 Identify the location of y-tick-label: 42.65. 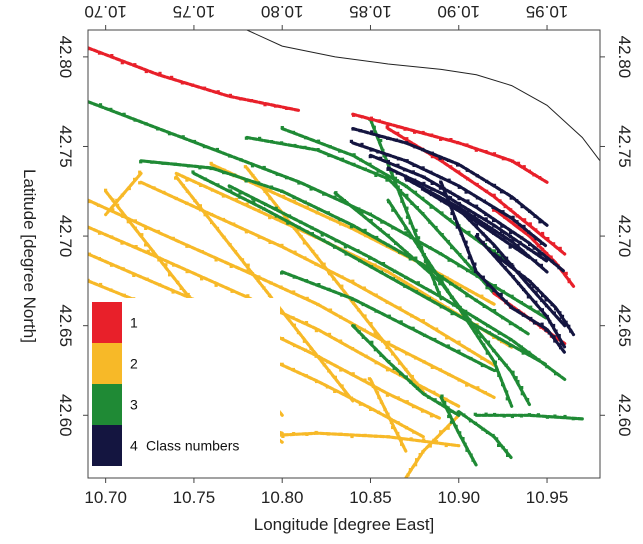
(65, 325).